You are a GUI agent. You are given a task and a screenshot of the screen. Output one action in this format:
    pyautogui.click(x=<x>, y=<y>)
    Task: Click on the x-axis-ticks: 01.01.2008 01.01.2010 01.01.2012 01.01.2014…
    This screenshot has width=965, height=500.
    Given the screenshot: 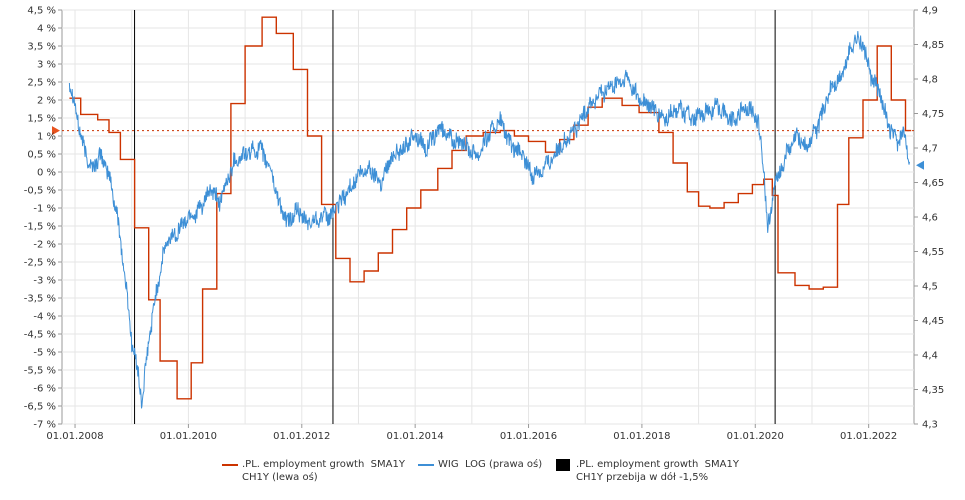 What is the action you would take?
    pyautogui.click(x=471, y=433)
    